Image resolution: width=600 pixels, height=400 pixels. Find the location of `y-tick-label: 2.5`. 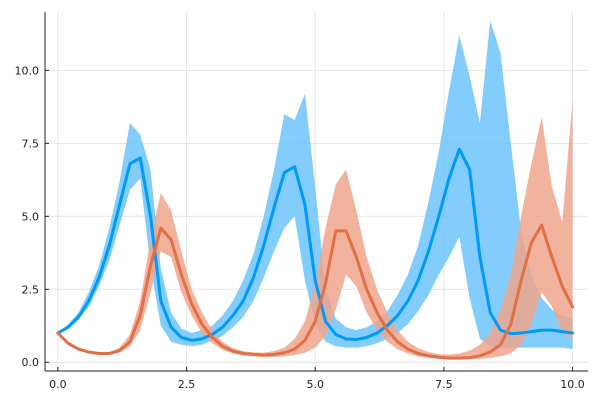

y-tick-label: 2.5 is located at coordinates (31, 289).